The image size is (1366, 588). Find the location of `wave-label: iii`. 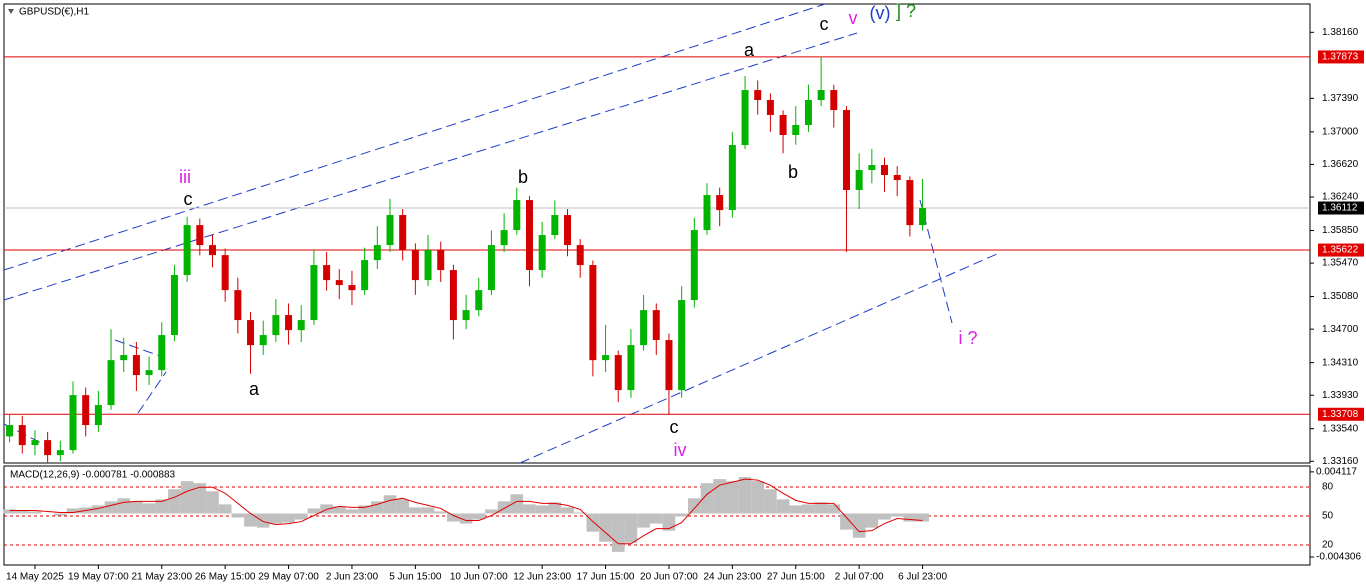

wave-label: iii is located at coordinates (185, 177).